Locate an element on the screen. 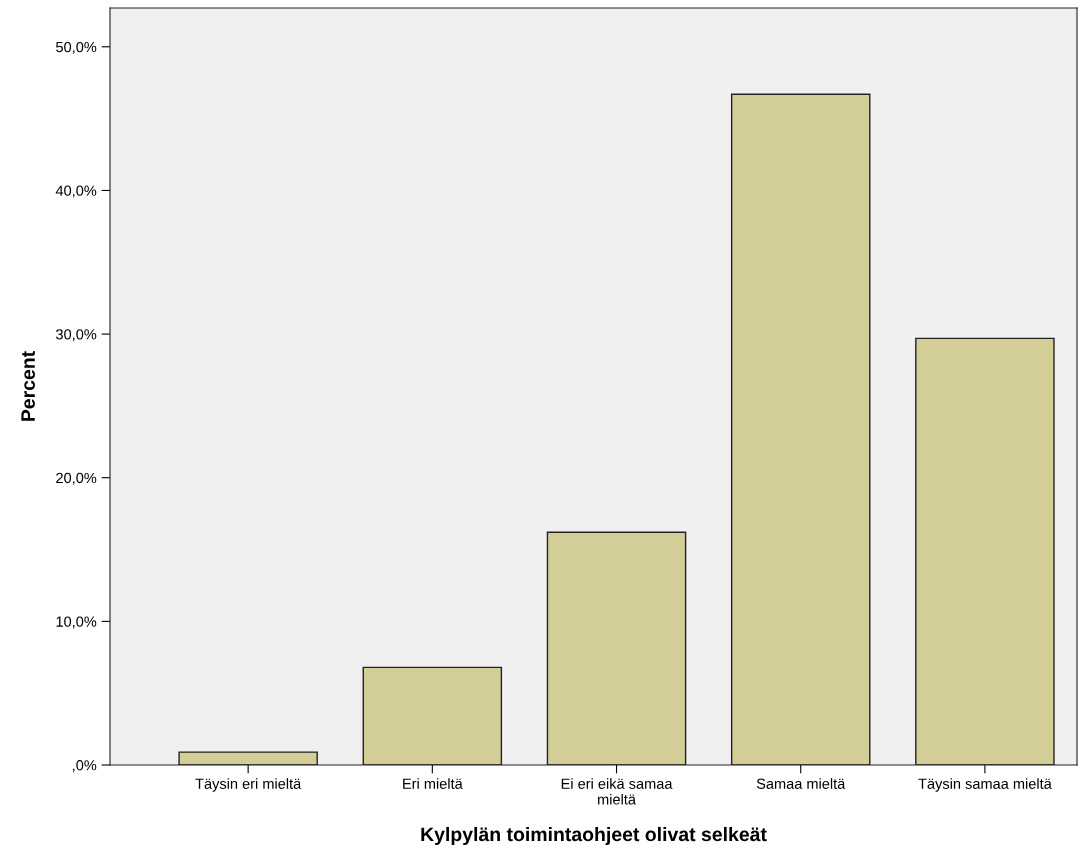 The image size is (1079, 865). y-tick-label: 30,0% is located at coordinates (76, 335).